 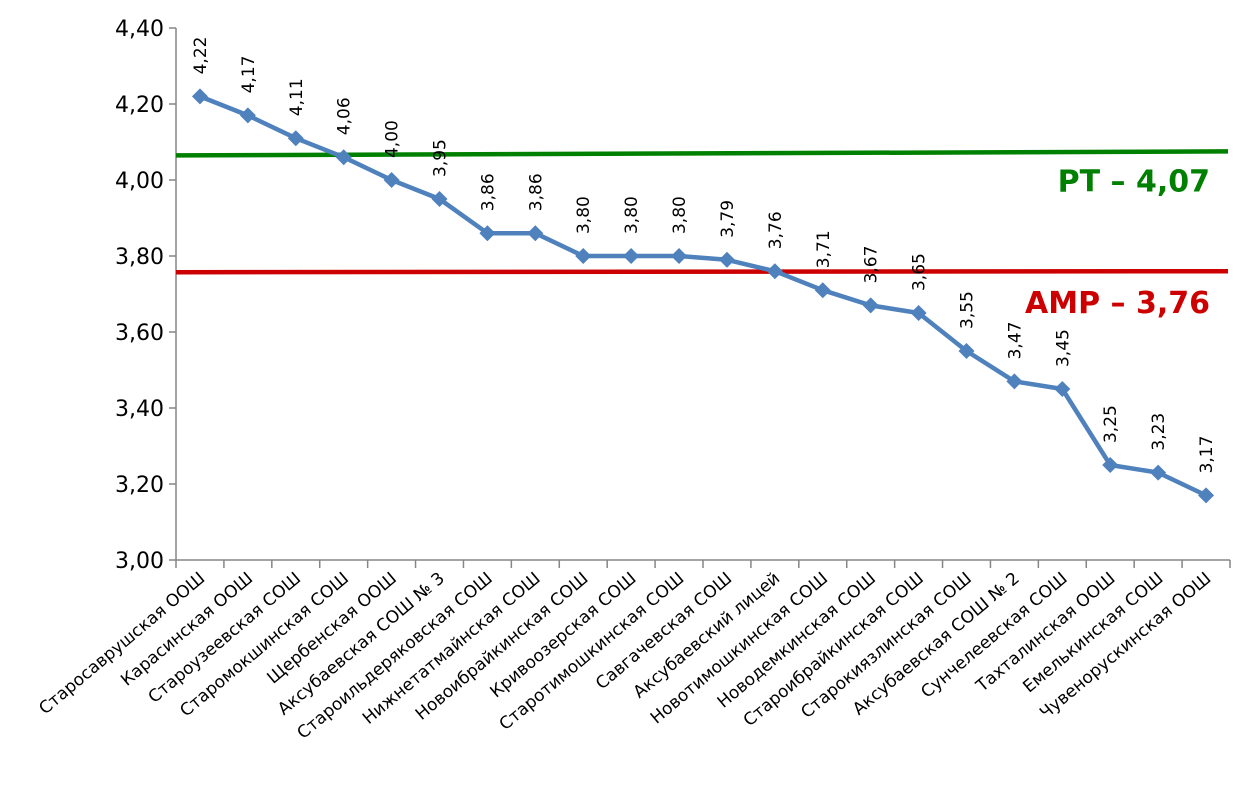 What do you see at coordinates (139, 105) in the screenshot?
I see `y-tick-label: 4,20` at bounding box center [139, 105].